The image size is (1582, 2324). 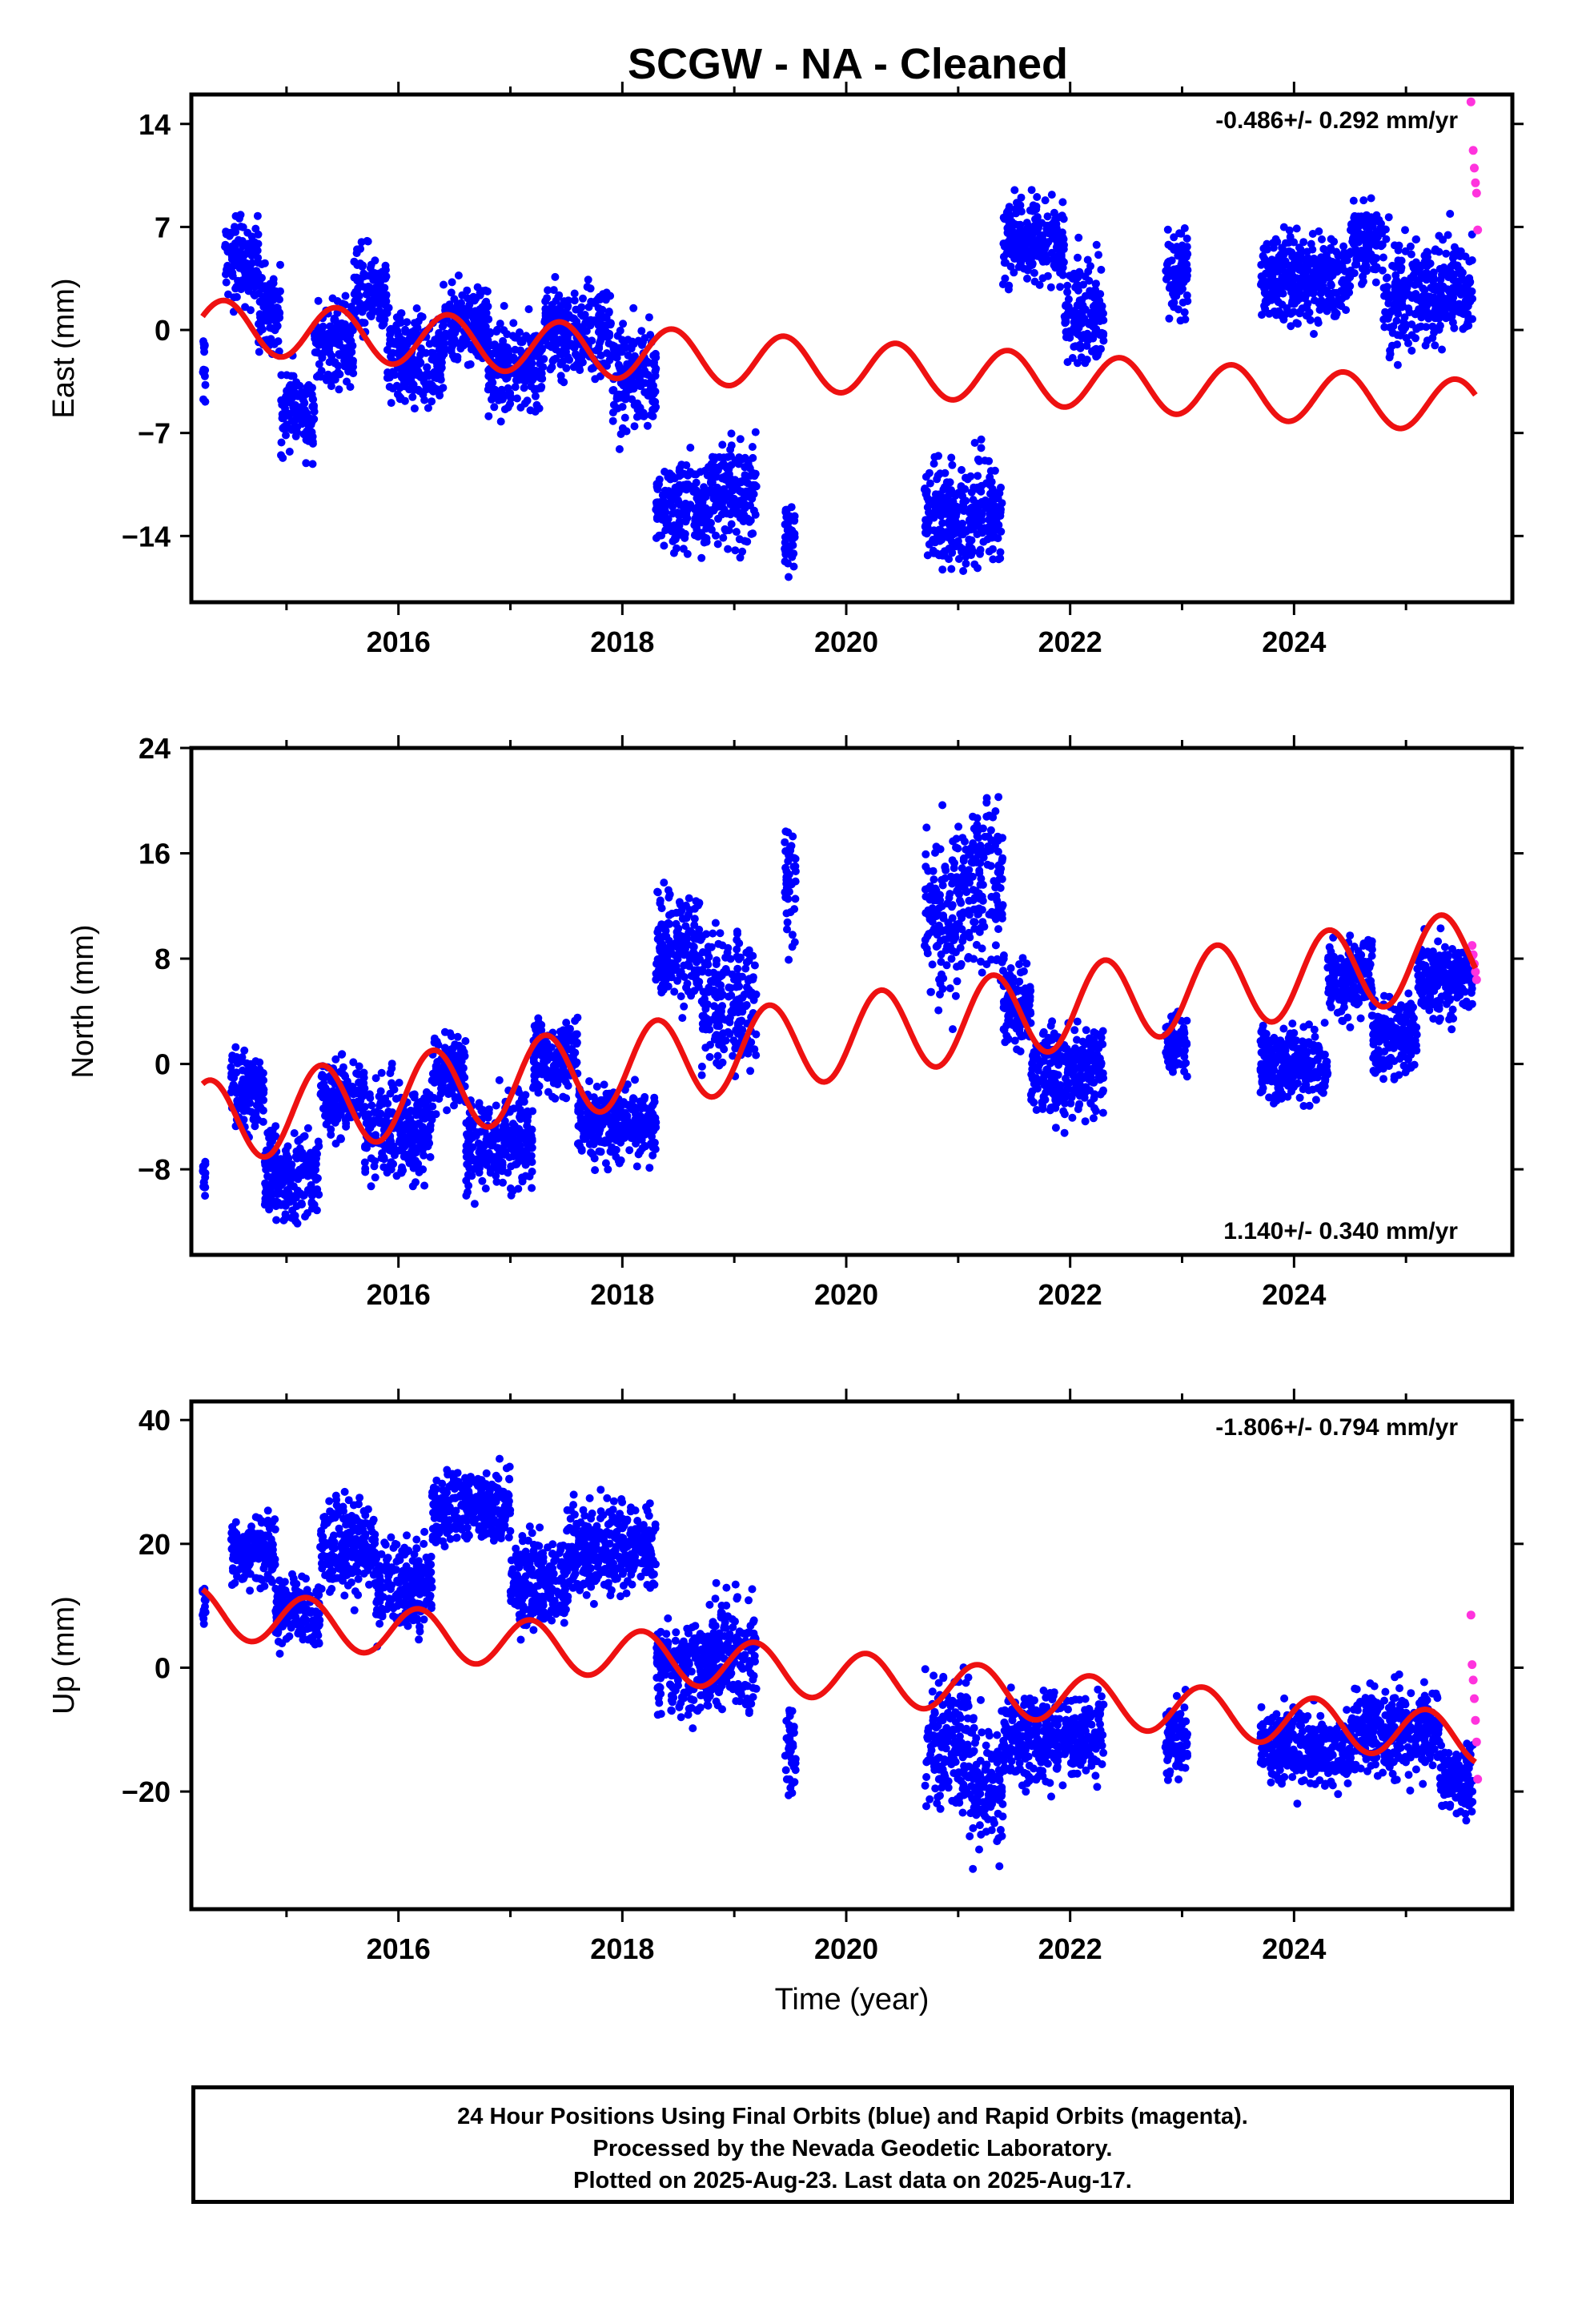 I want to click on y-tick-label: 0, so click(x=163, y=330).